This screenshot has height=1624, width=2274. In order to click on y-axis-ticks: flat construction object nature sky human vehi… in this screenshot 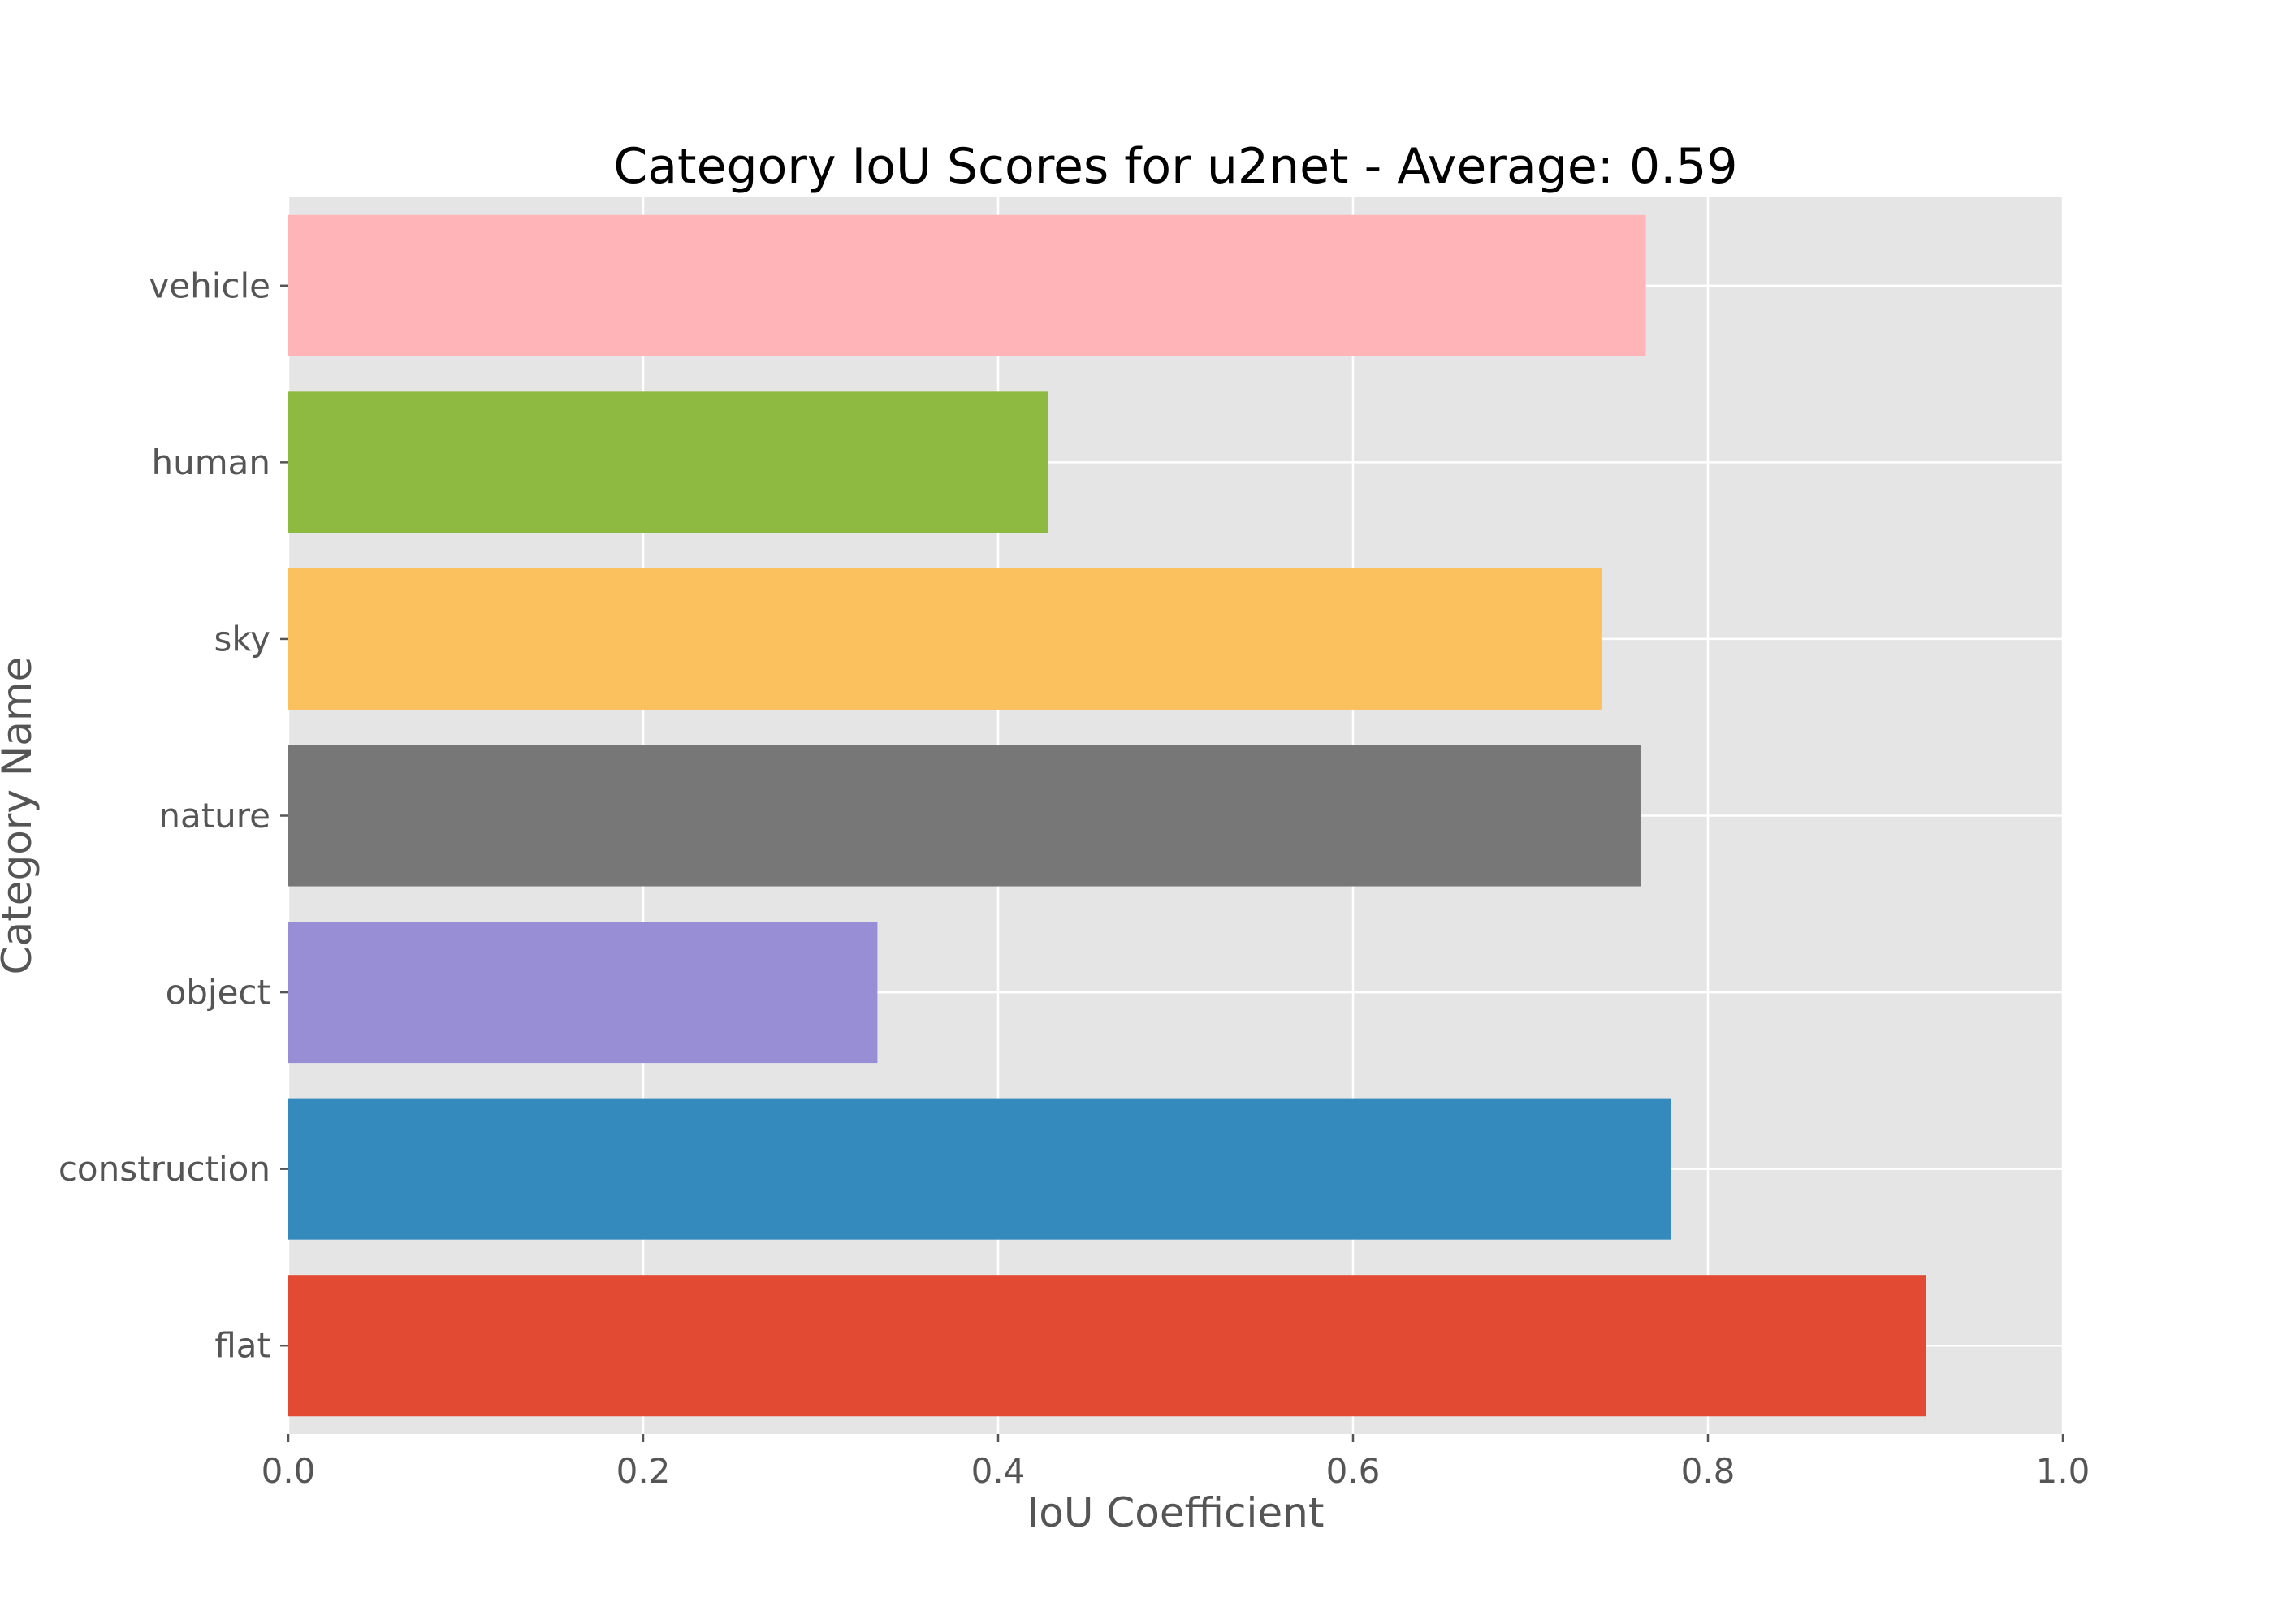, I will do `click(173, 816)`.